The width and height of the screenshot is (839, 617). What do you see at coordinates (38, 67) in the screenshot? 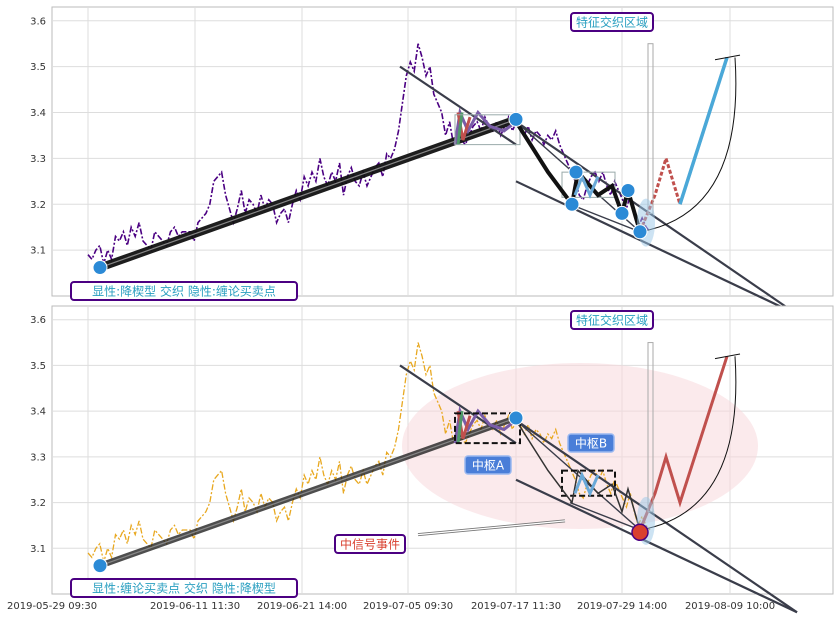
I see `top-ytick-label: 3.5` at bounding box center [38, 67].